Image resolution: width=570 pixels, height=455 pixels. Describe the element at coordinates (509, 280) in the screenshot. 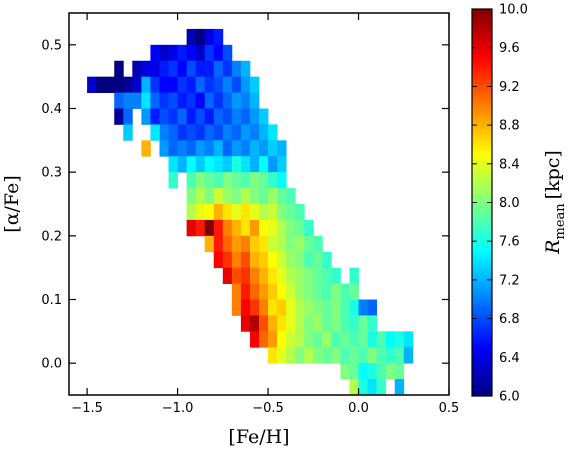

I see `colorbar-tick-label: 7.2` at that location.